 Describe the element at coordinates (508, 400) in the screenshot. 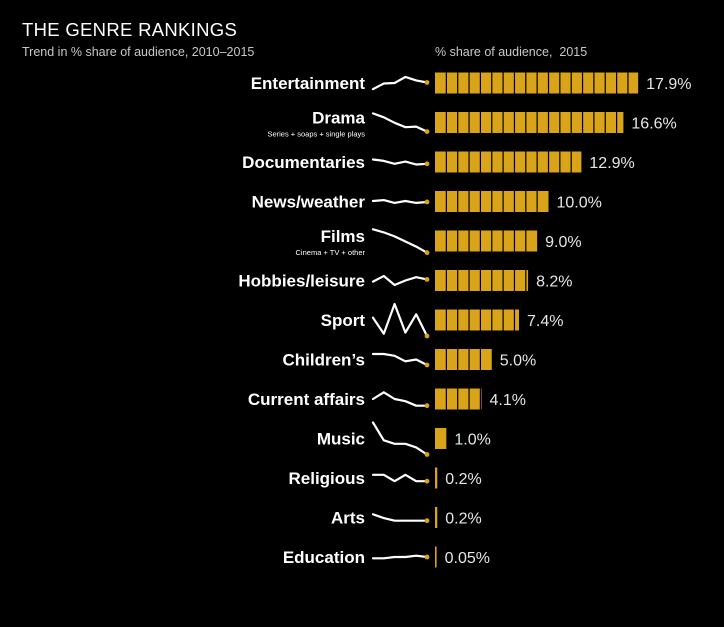

I see `value-label-current-affairs: 4.1%` at that location.